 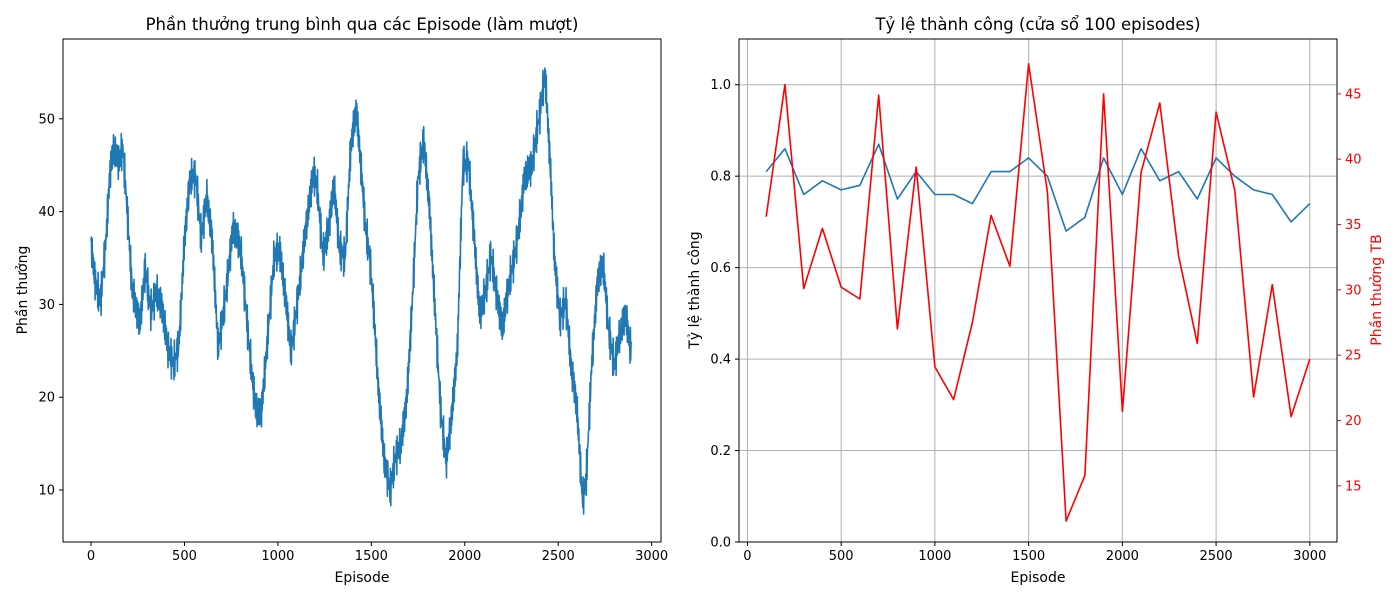 I want to click on reward-xtick-label: 0, so click(x=91, y=556).